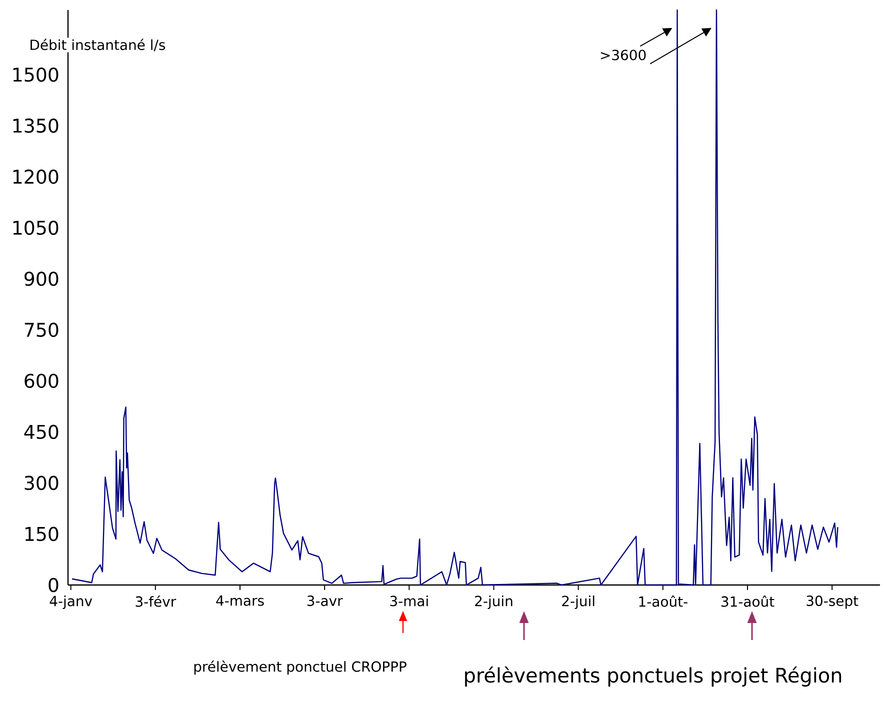 The height and width of the screenshot is (715, 884). What do you see at coordinates (409, 601) in the screenshot?
I see `x-tick-label: 3-mai` at bounding box center [409, 601].